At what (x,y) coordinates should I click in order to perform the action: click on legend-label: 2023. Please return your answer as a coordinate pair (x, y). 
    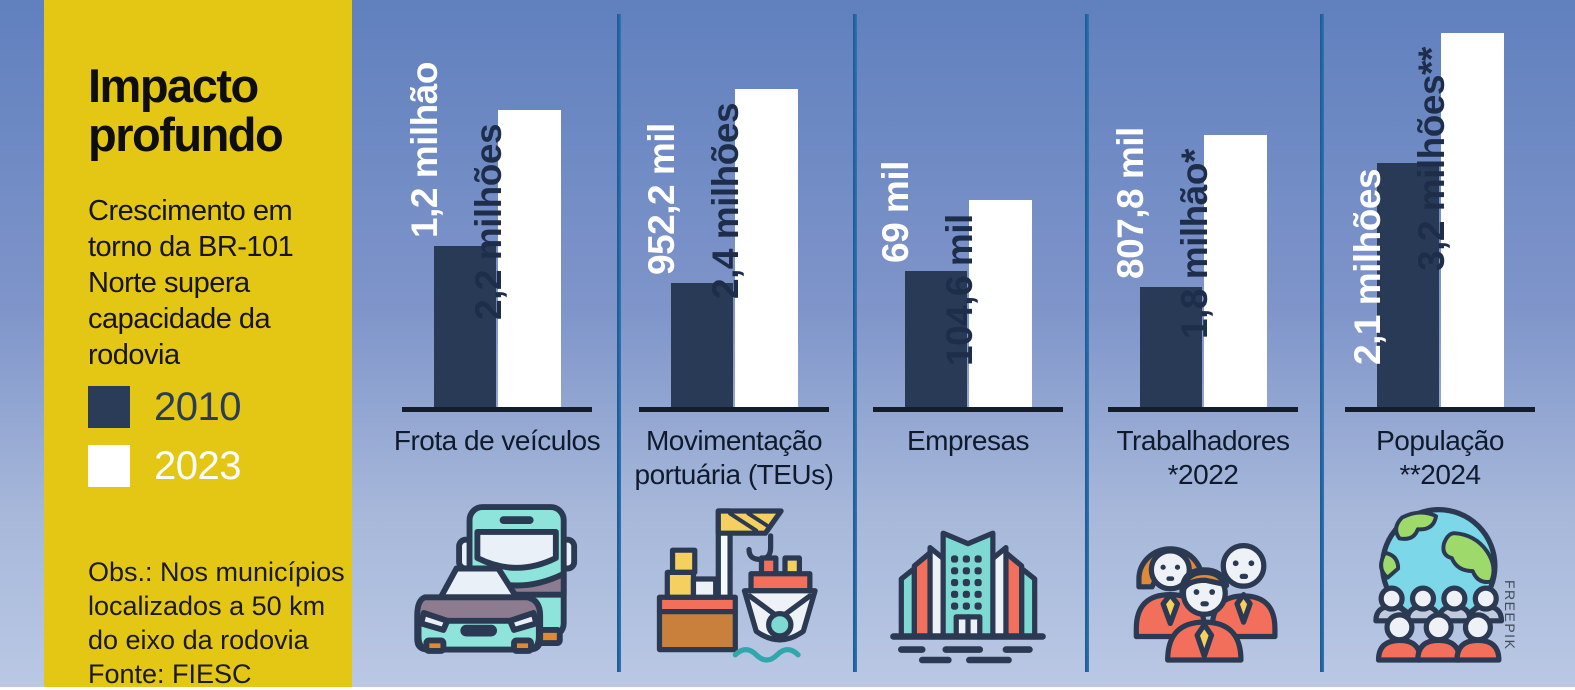
    Looking at the image, I should click on (197, 465).